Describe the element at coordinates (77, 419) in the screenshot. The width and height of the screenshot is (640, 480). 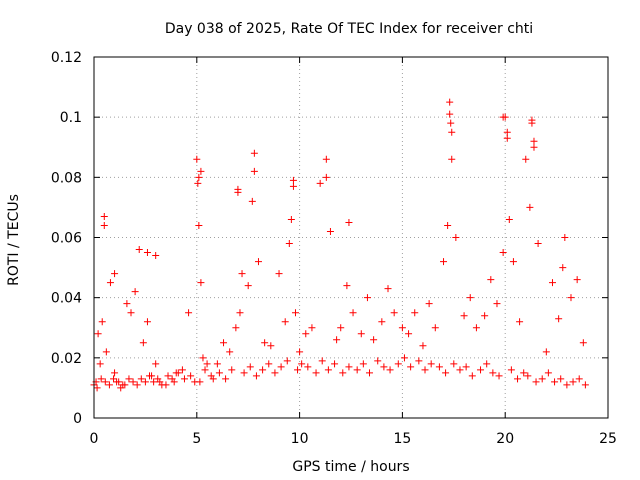
I see `y-tick-label: 0` at that location.